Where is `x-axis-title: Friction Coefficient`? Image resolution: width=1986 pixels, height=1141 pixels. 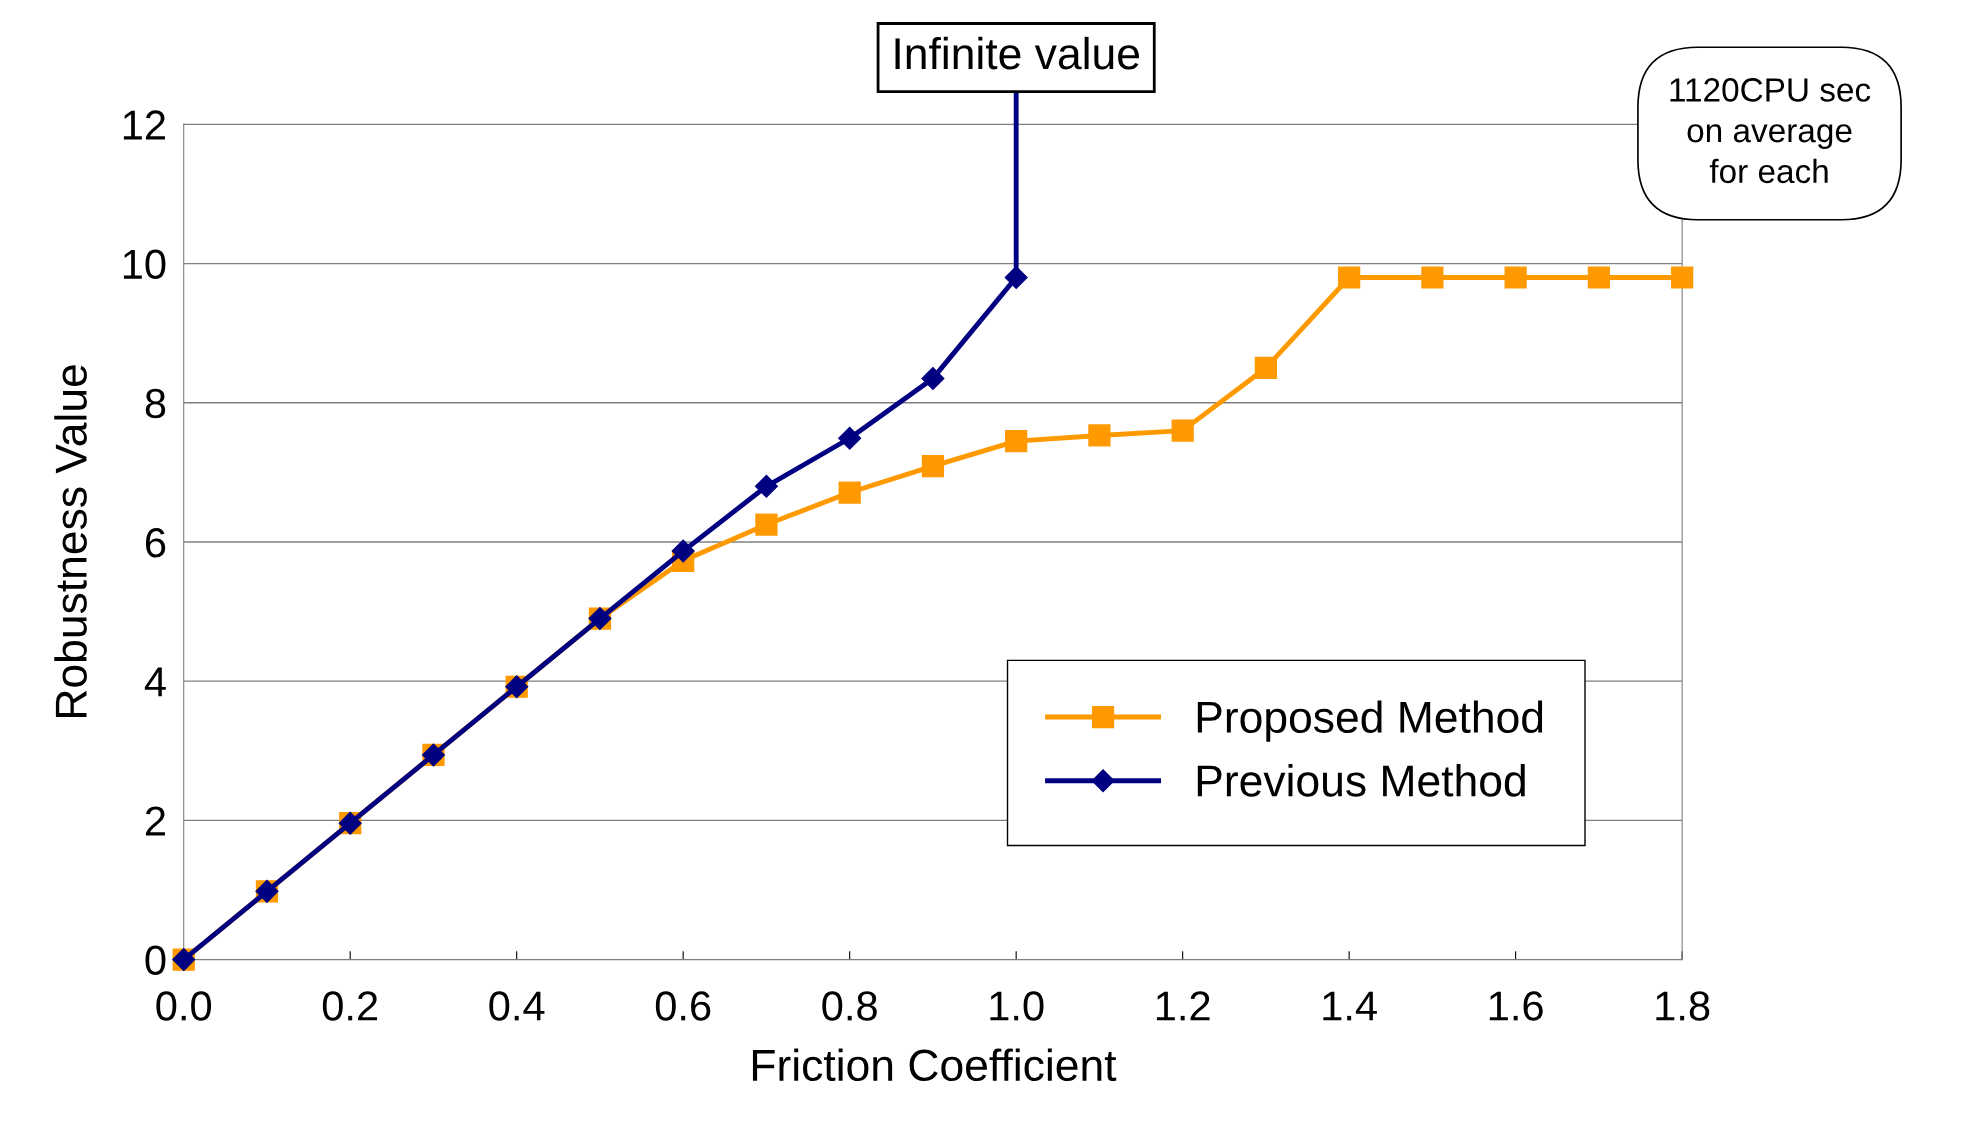 x-axis-title: Friction Coefficient is located at coordinates (934, 1065).